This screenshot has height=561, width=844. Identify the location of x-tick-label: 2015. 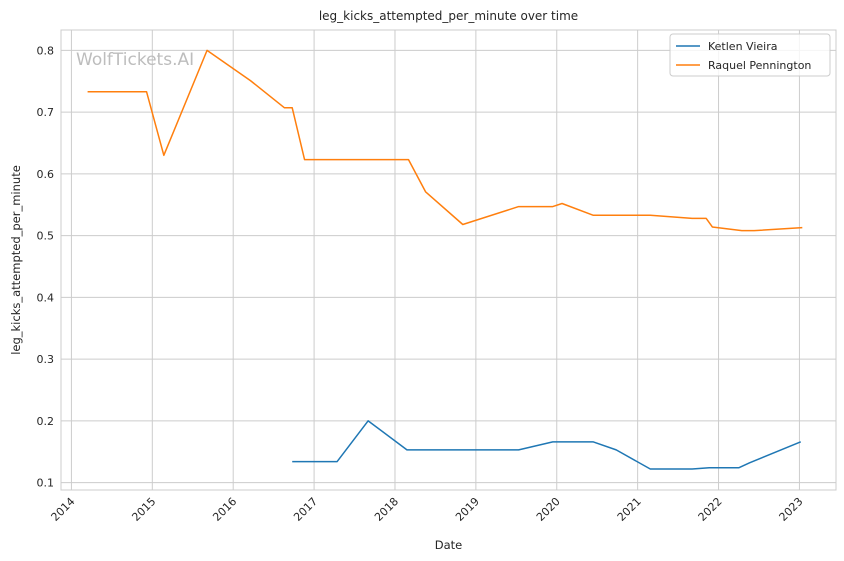
(143, 509).